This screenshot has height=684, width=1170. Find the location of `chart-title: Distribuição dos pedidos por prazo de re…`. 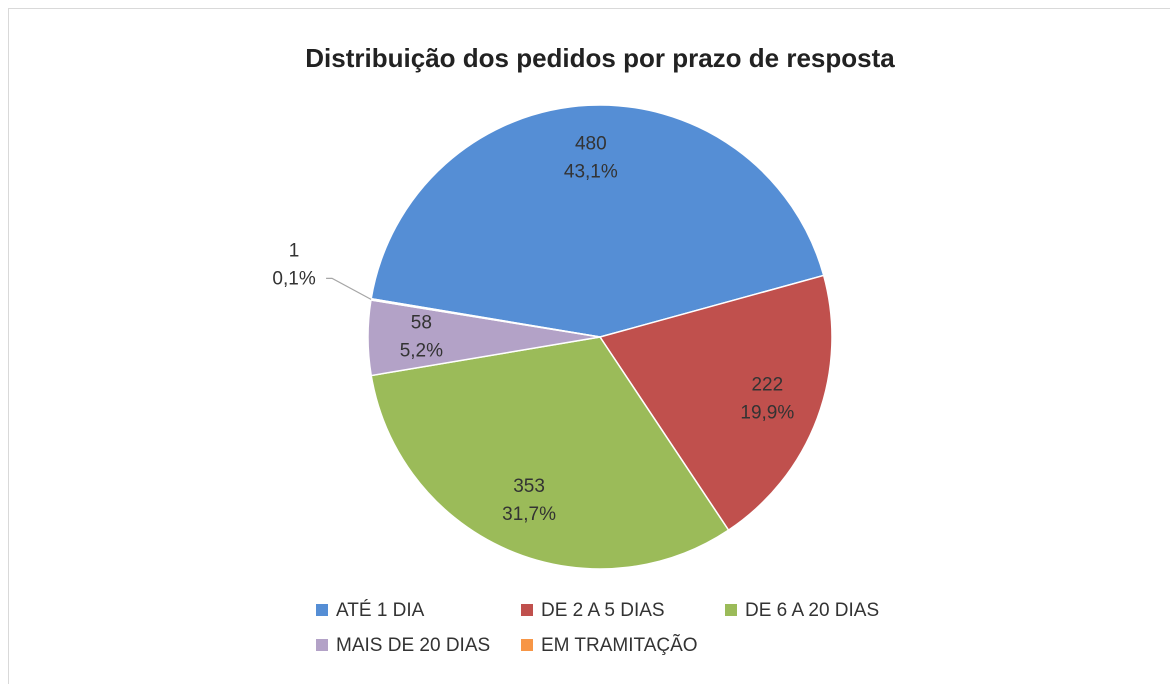

chart-title: Distribuição dos pedidos por prazo de re… is located at coordinates (600, 58).